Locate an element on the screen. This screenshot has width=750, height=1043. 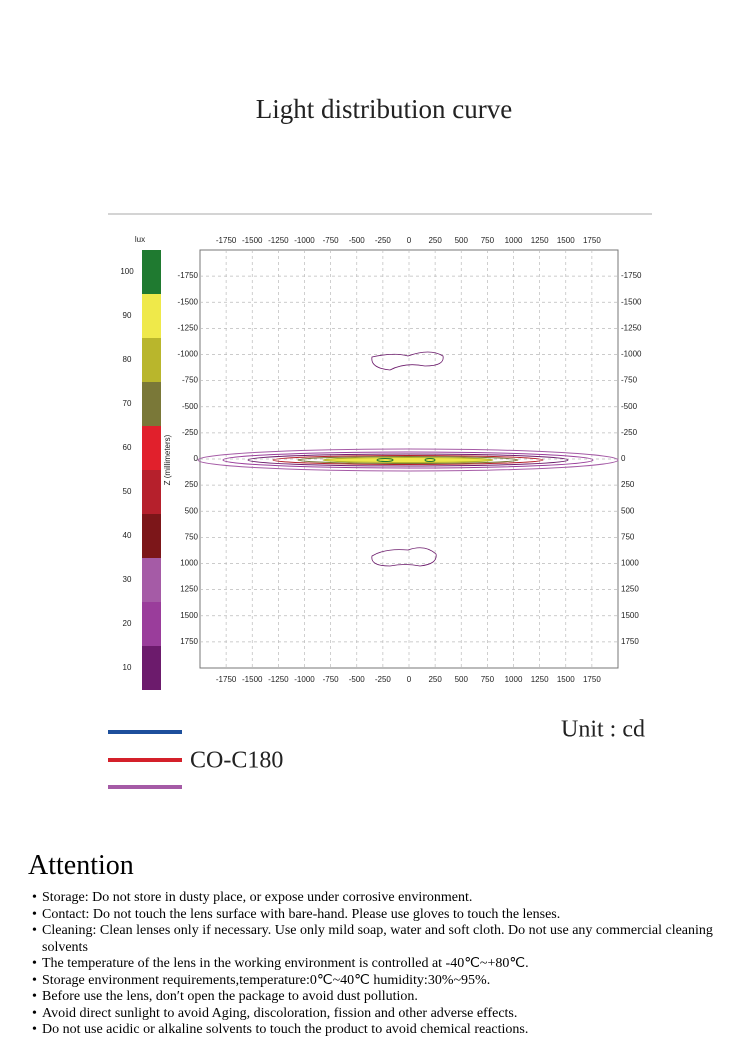
colorbar-tick-label: 30 is located at coordinates (127, 579).